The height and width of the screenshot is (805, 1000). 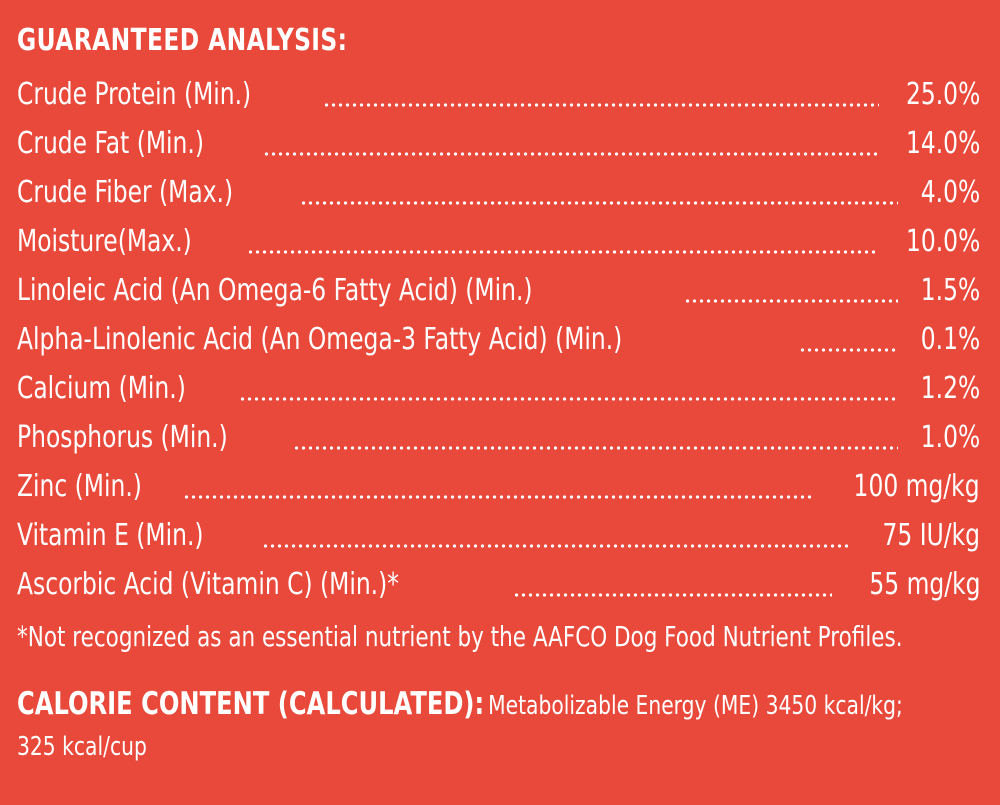 What do you see at coordinates (498, 94) in the screenshot?
I see `analysis-row: Crude Protein (Min.) 25.0%` at bounding box center [498, 94].